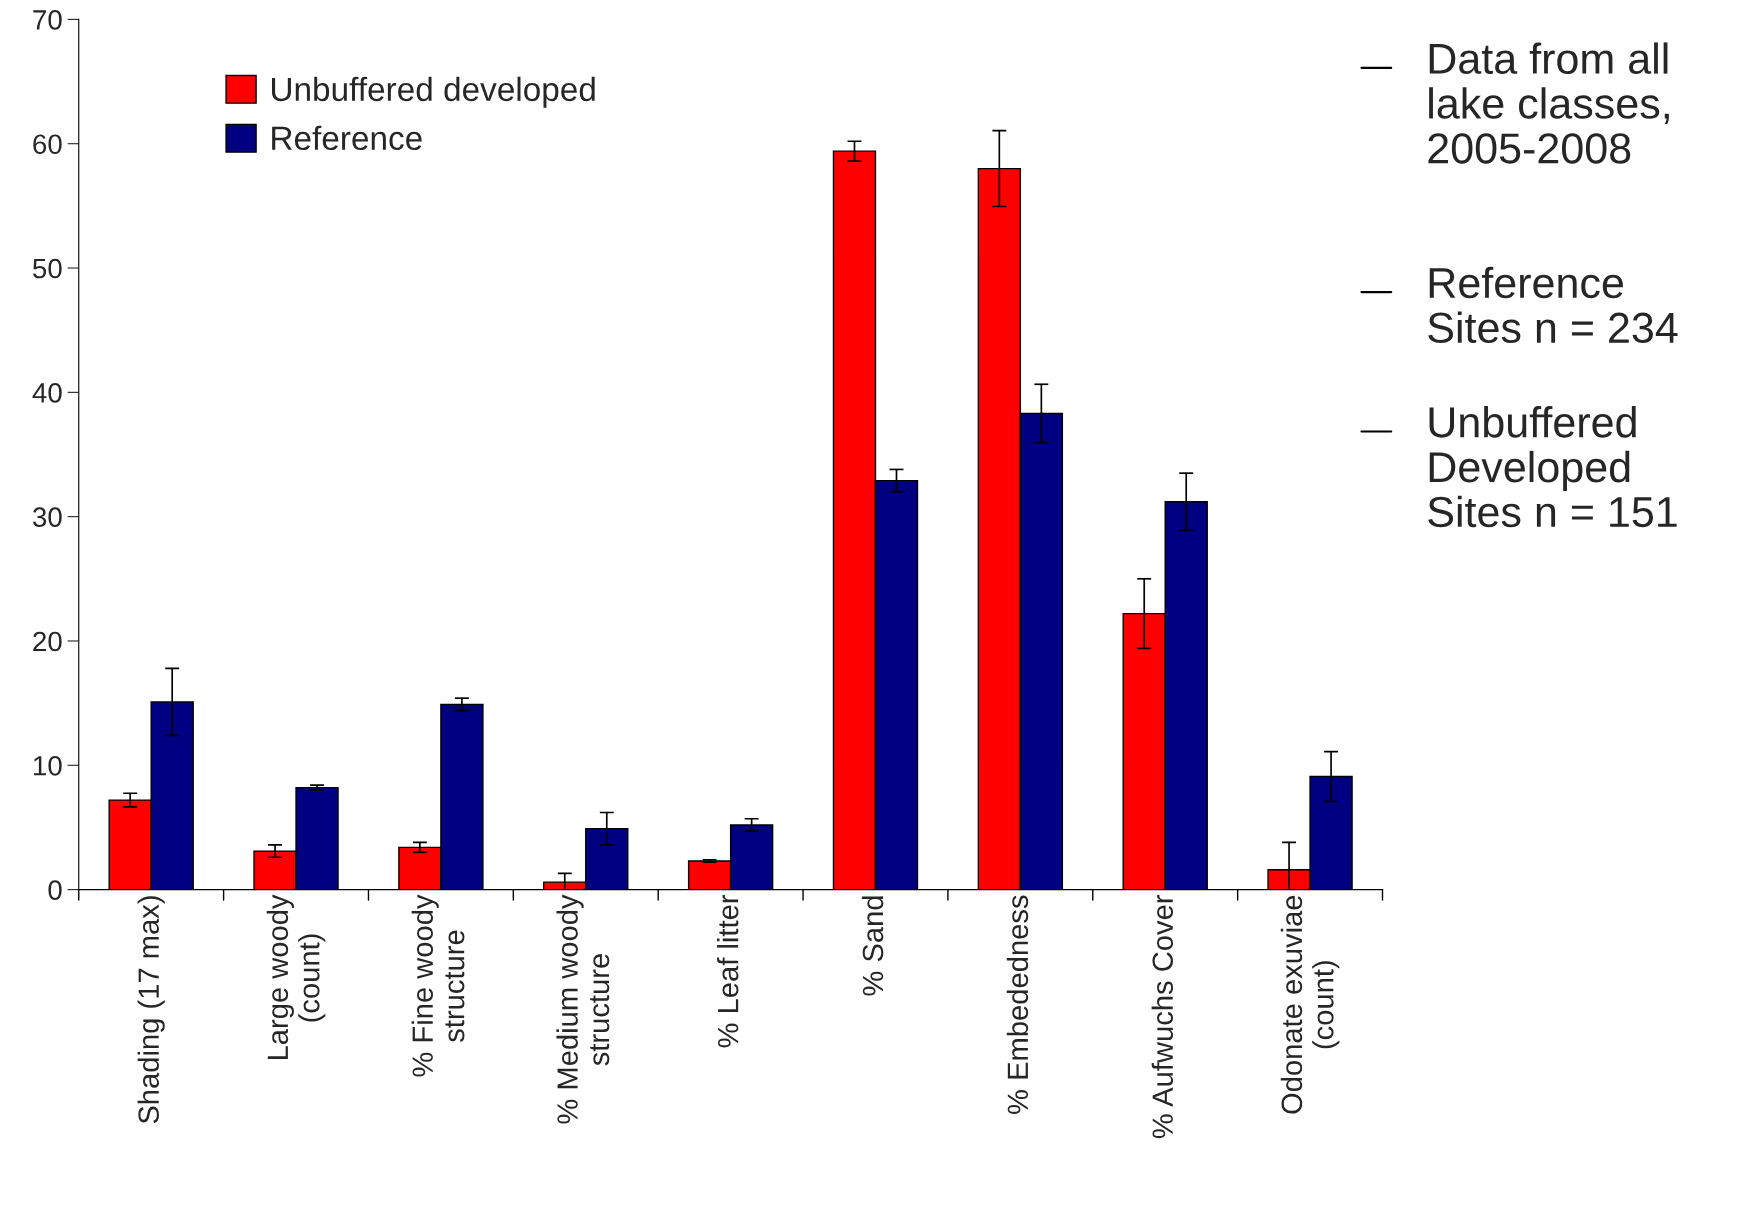 Image resolution: width=1750 pixels, height=1212 pixels. I want to click on y-tick-label: 0, so click(55, 890).